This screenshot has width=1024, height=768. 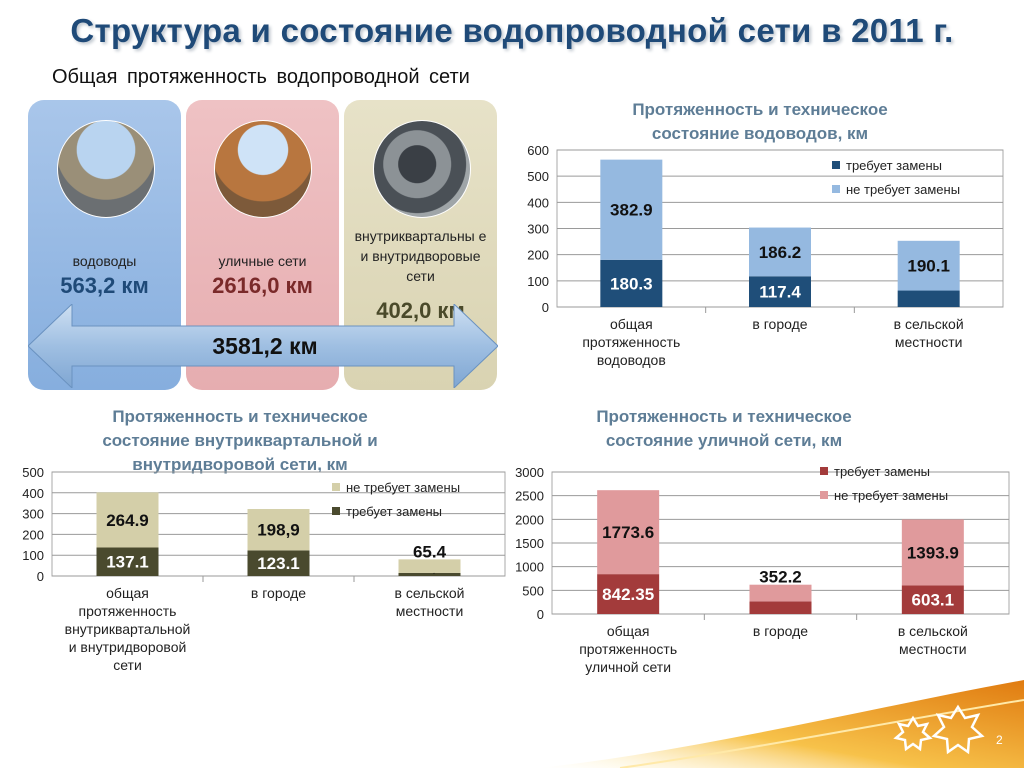 I want to click on data-label: 603.1, so click(x=933, y=600).